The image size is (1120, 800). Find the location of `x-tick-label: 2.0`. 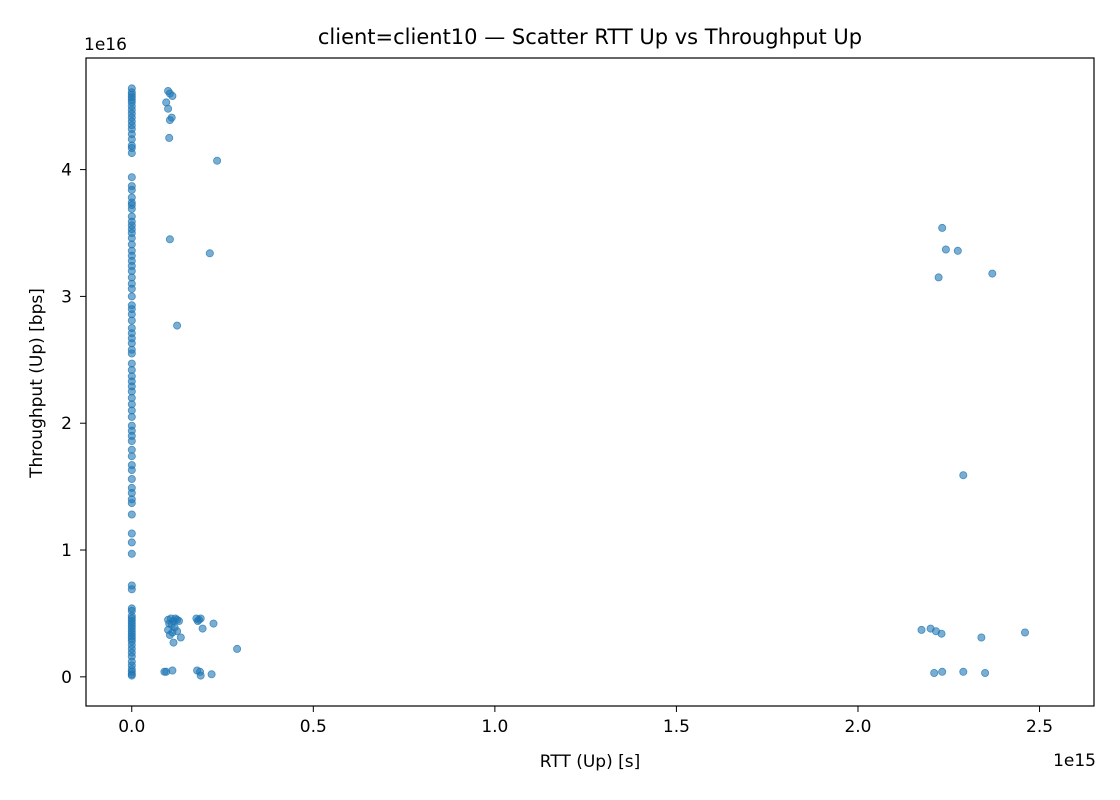

x-tick-label: 2.0 is located at coordinates (857, 727).